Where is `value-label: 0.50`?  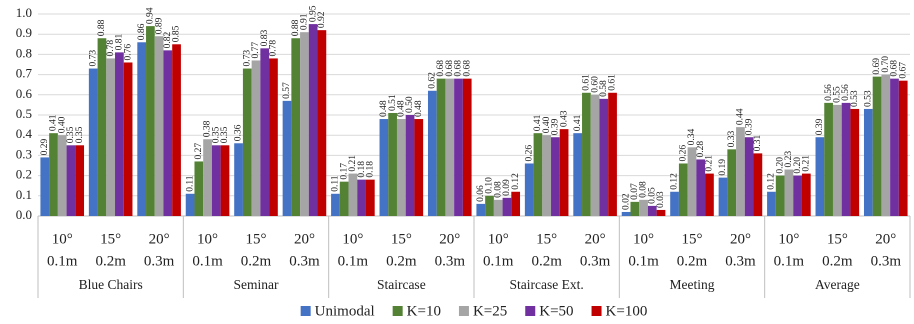
value-label: 0.50 is located at coordinates (410, 104).